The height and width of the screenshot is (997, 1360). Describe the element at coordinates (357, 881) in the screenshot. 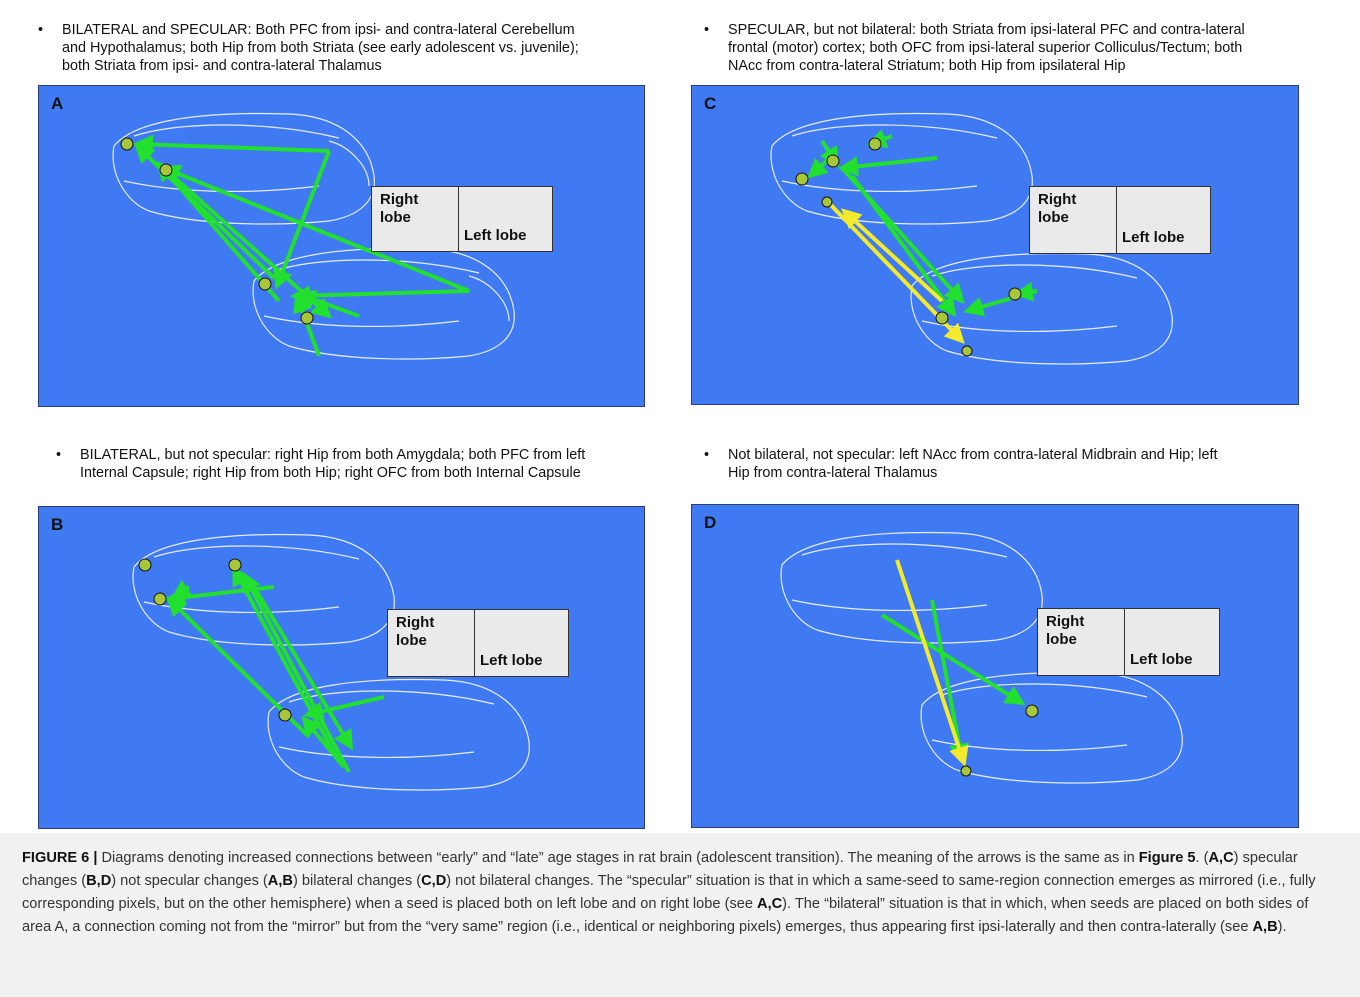

I see `caption-text: ) bilateral changes (` at that location.